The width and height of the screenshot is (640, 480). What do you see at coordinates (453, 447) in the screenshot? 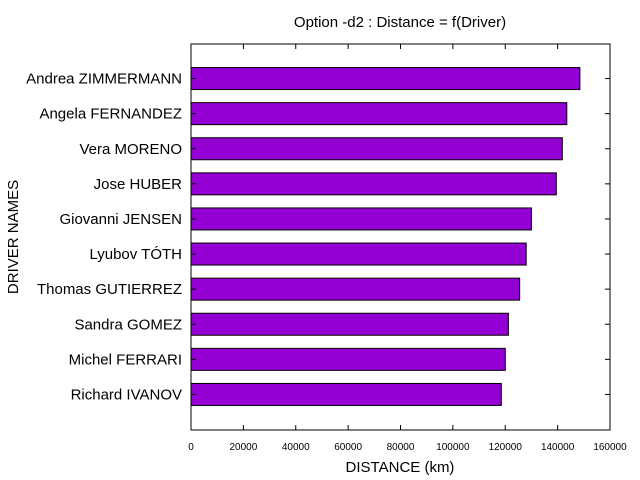
I see `x-tick-label: 100000` at bounding box center [453, 447].